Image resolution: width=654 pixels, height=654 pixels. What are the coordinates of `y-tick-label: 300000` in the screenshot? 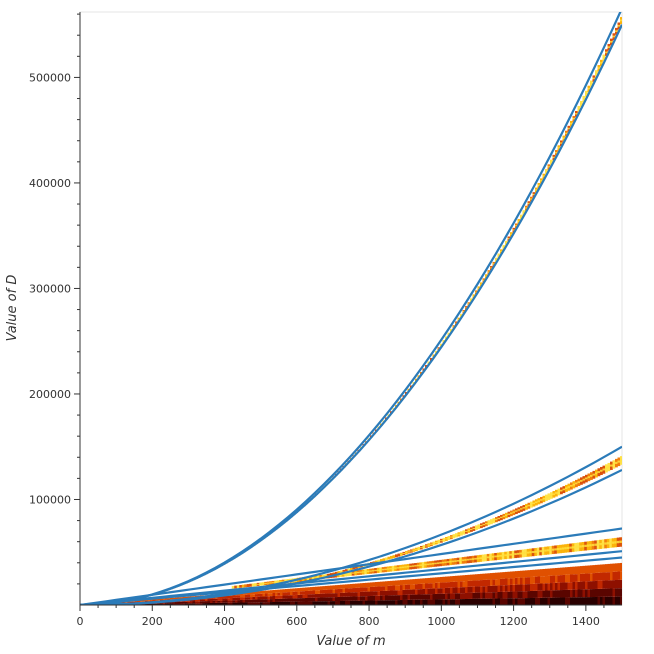 It's located at (50, 288).